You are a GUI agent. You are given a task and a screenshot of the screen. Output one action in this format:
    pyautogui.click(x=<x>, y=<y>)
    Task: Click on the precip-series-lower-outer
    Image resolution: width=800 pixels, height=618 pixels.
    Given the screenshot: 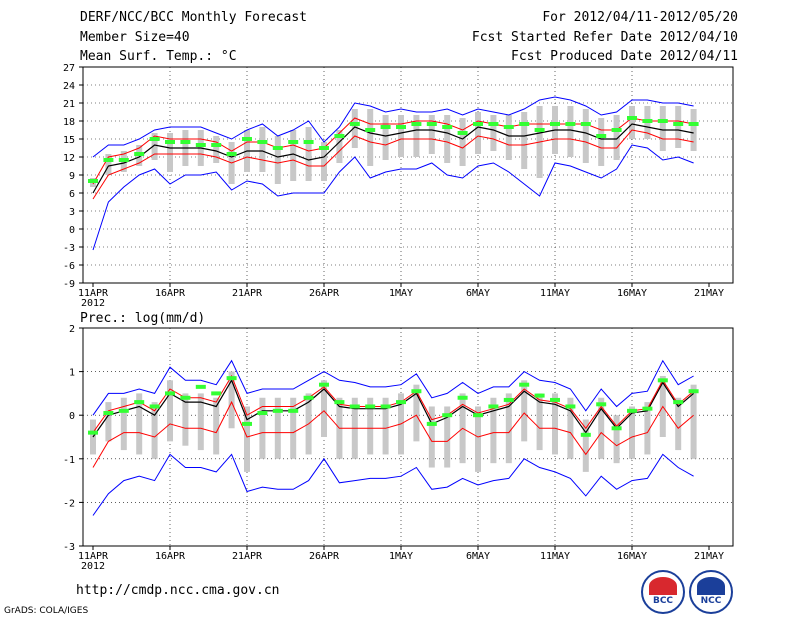 What is the action you would take?
    pyautogui.click(x=393, y=484)
    